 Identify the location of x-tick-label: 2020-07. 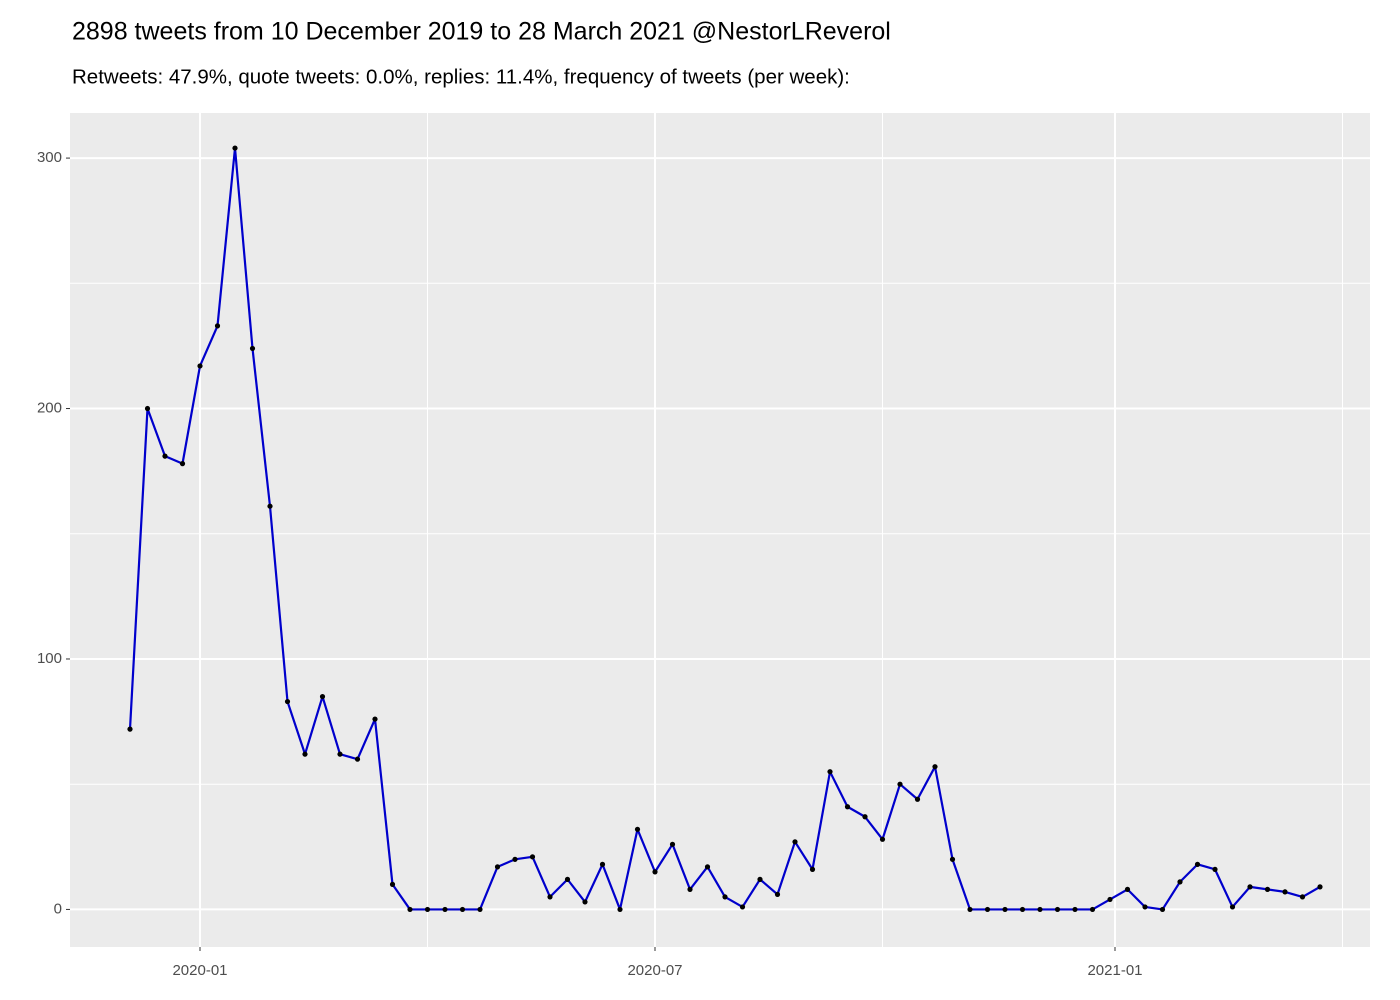
(654, 970).